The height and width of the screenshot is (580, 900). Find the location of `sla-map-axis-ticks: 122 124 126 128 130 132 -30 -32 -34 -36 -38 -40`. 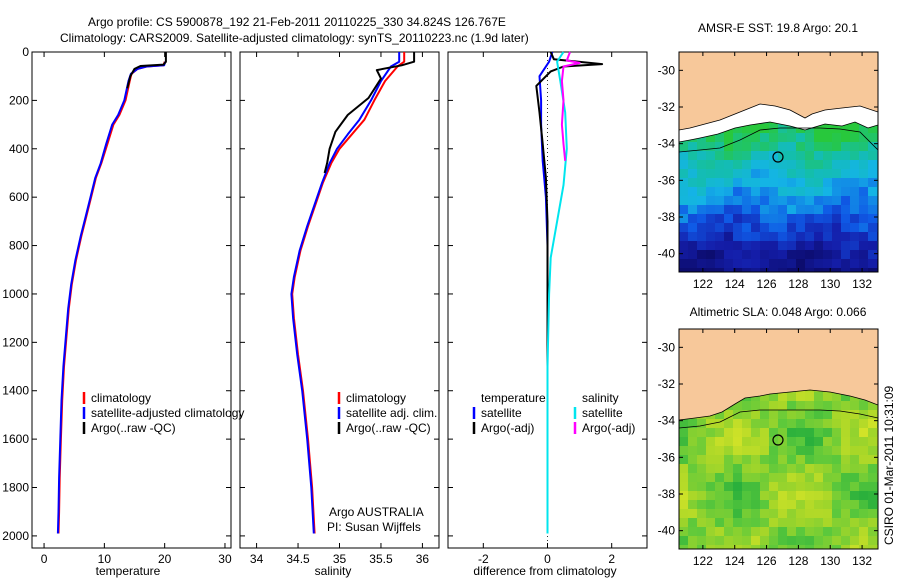

sla-map-axis-ticks: 122 124 126 128 130 132 -30 -32 -34 -36 -38 -40 is located at coordinates (768, 448).